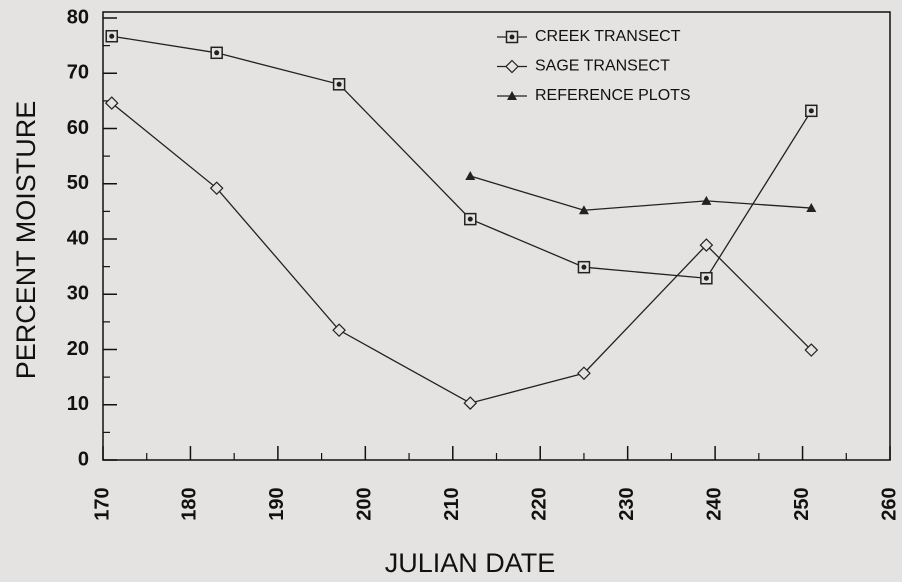 The image size is (902, 582). I want to click on x-tick-label: 210, so click(452, 503).